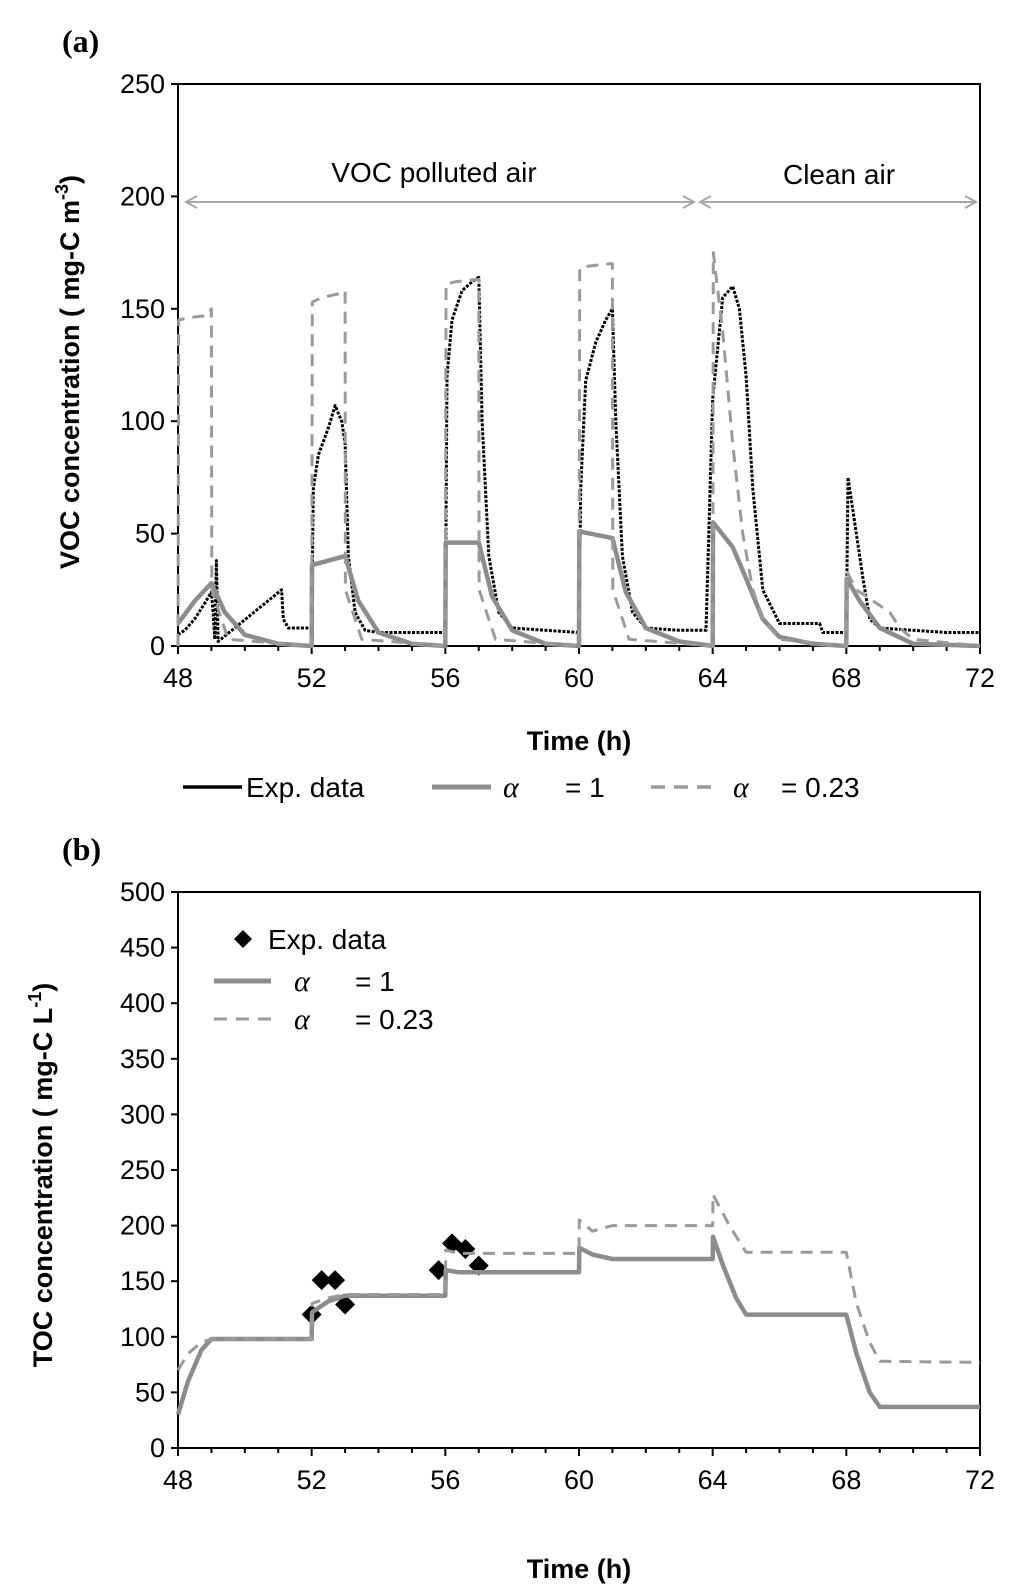  Describe the element at coordinates (142, 892) in the screenshot. I see `y-tick-label: 500` at that location.